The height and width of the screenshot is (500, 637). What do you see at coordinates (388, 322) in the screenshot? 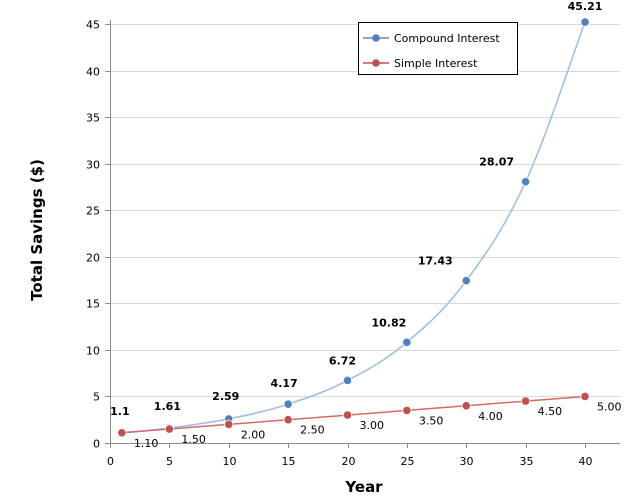
I see `compound-interest-data-label: 10.82` at bounding box center [388, 322].